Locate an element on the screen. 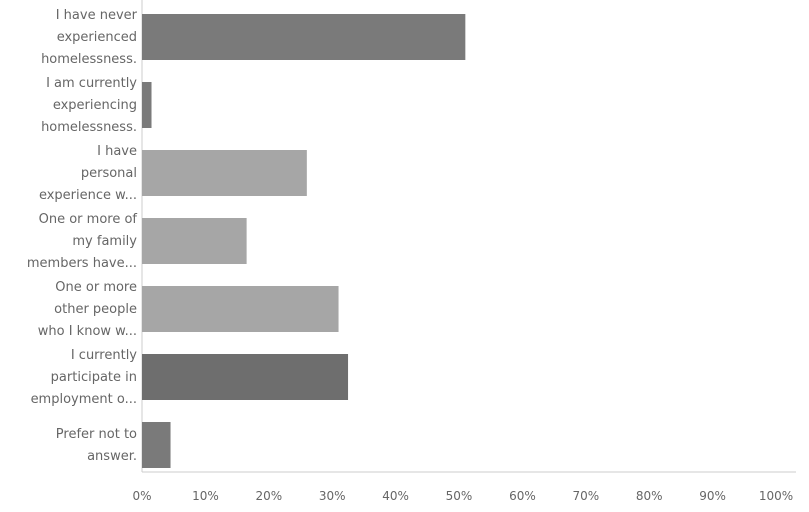  category-label-5-line-2: other people is located at coordinates (95, 309).